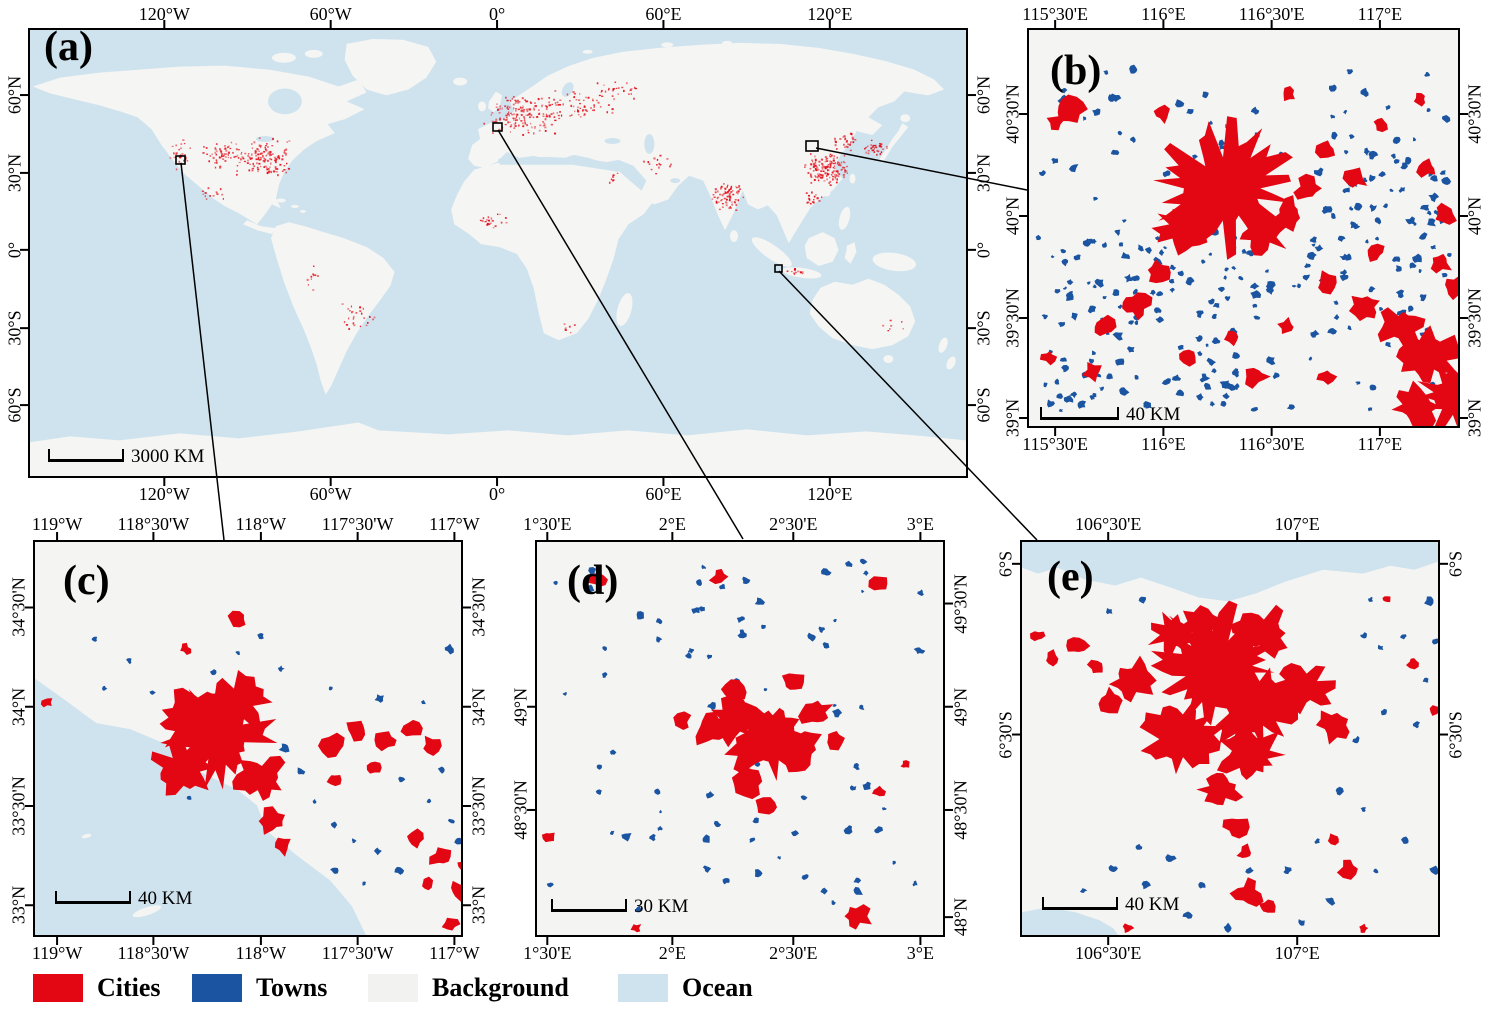 The image size is (1489, 1014). I want to click on tick-label: 60°N, so click(14, 95).